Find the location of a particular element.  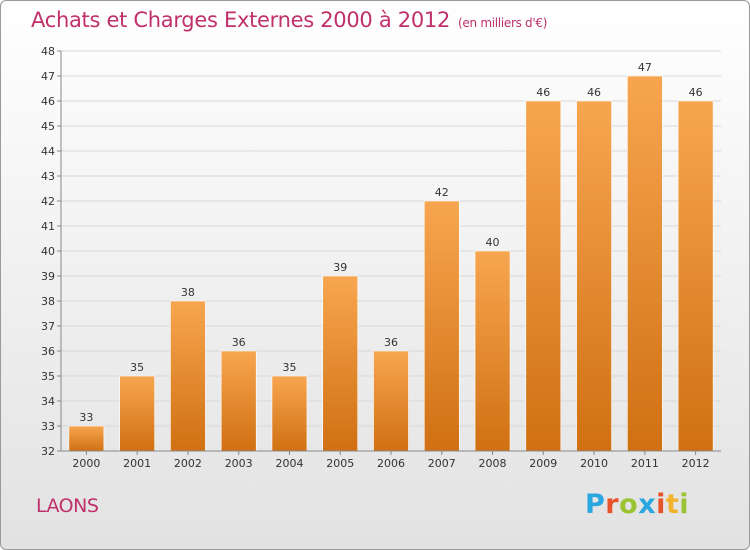

bar-2010 is located at coordinates (594, 276).